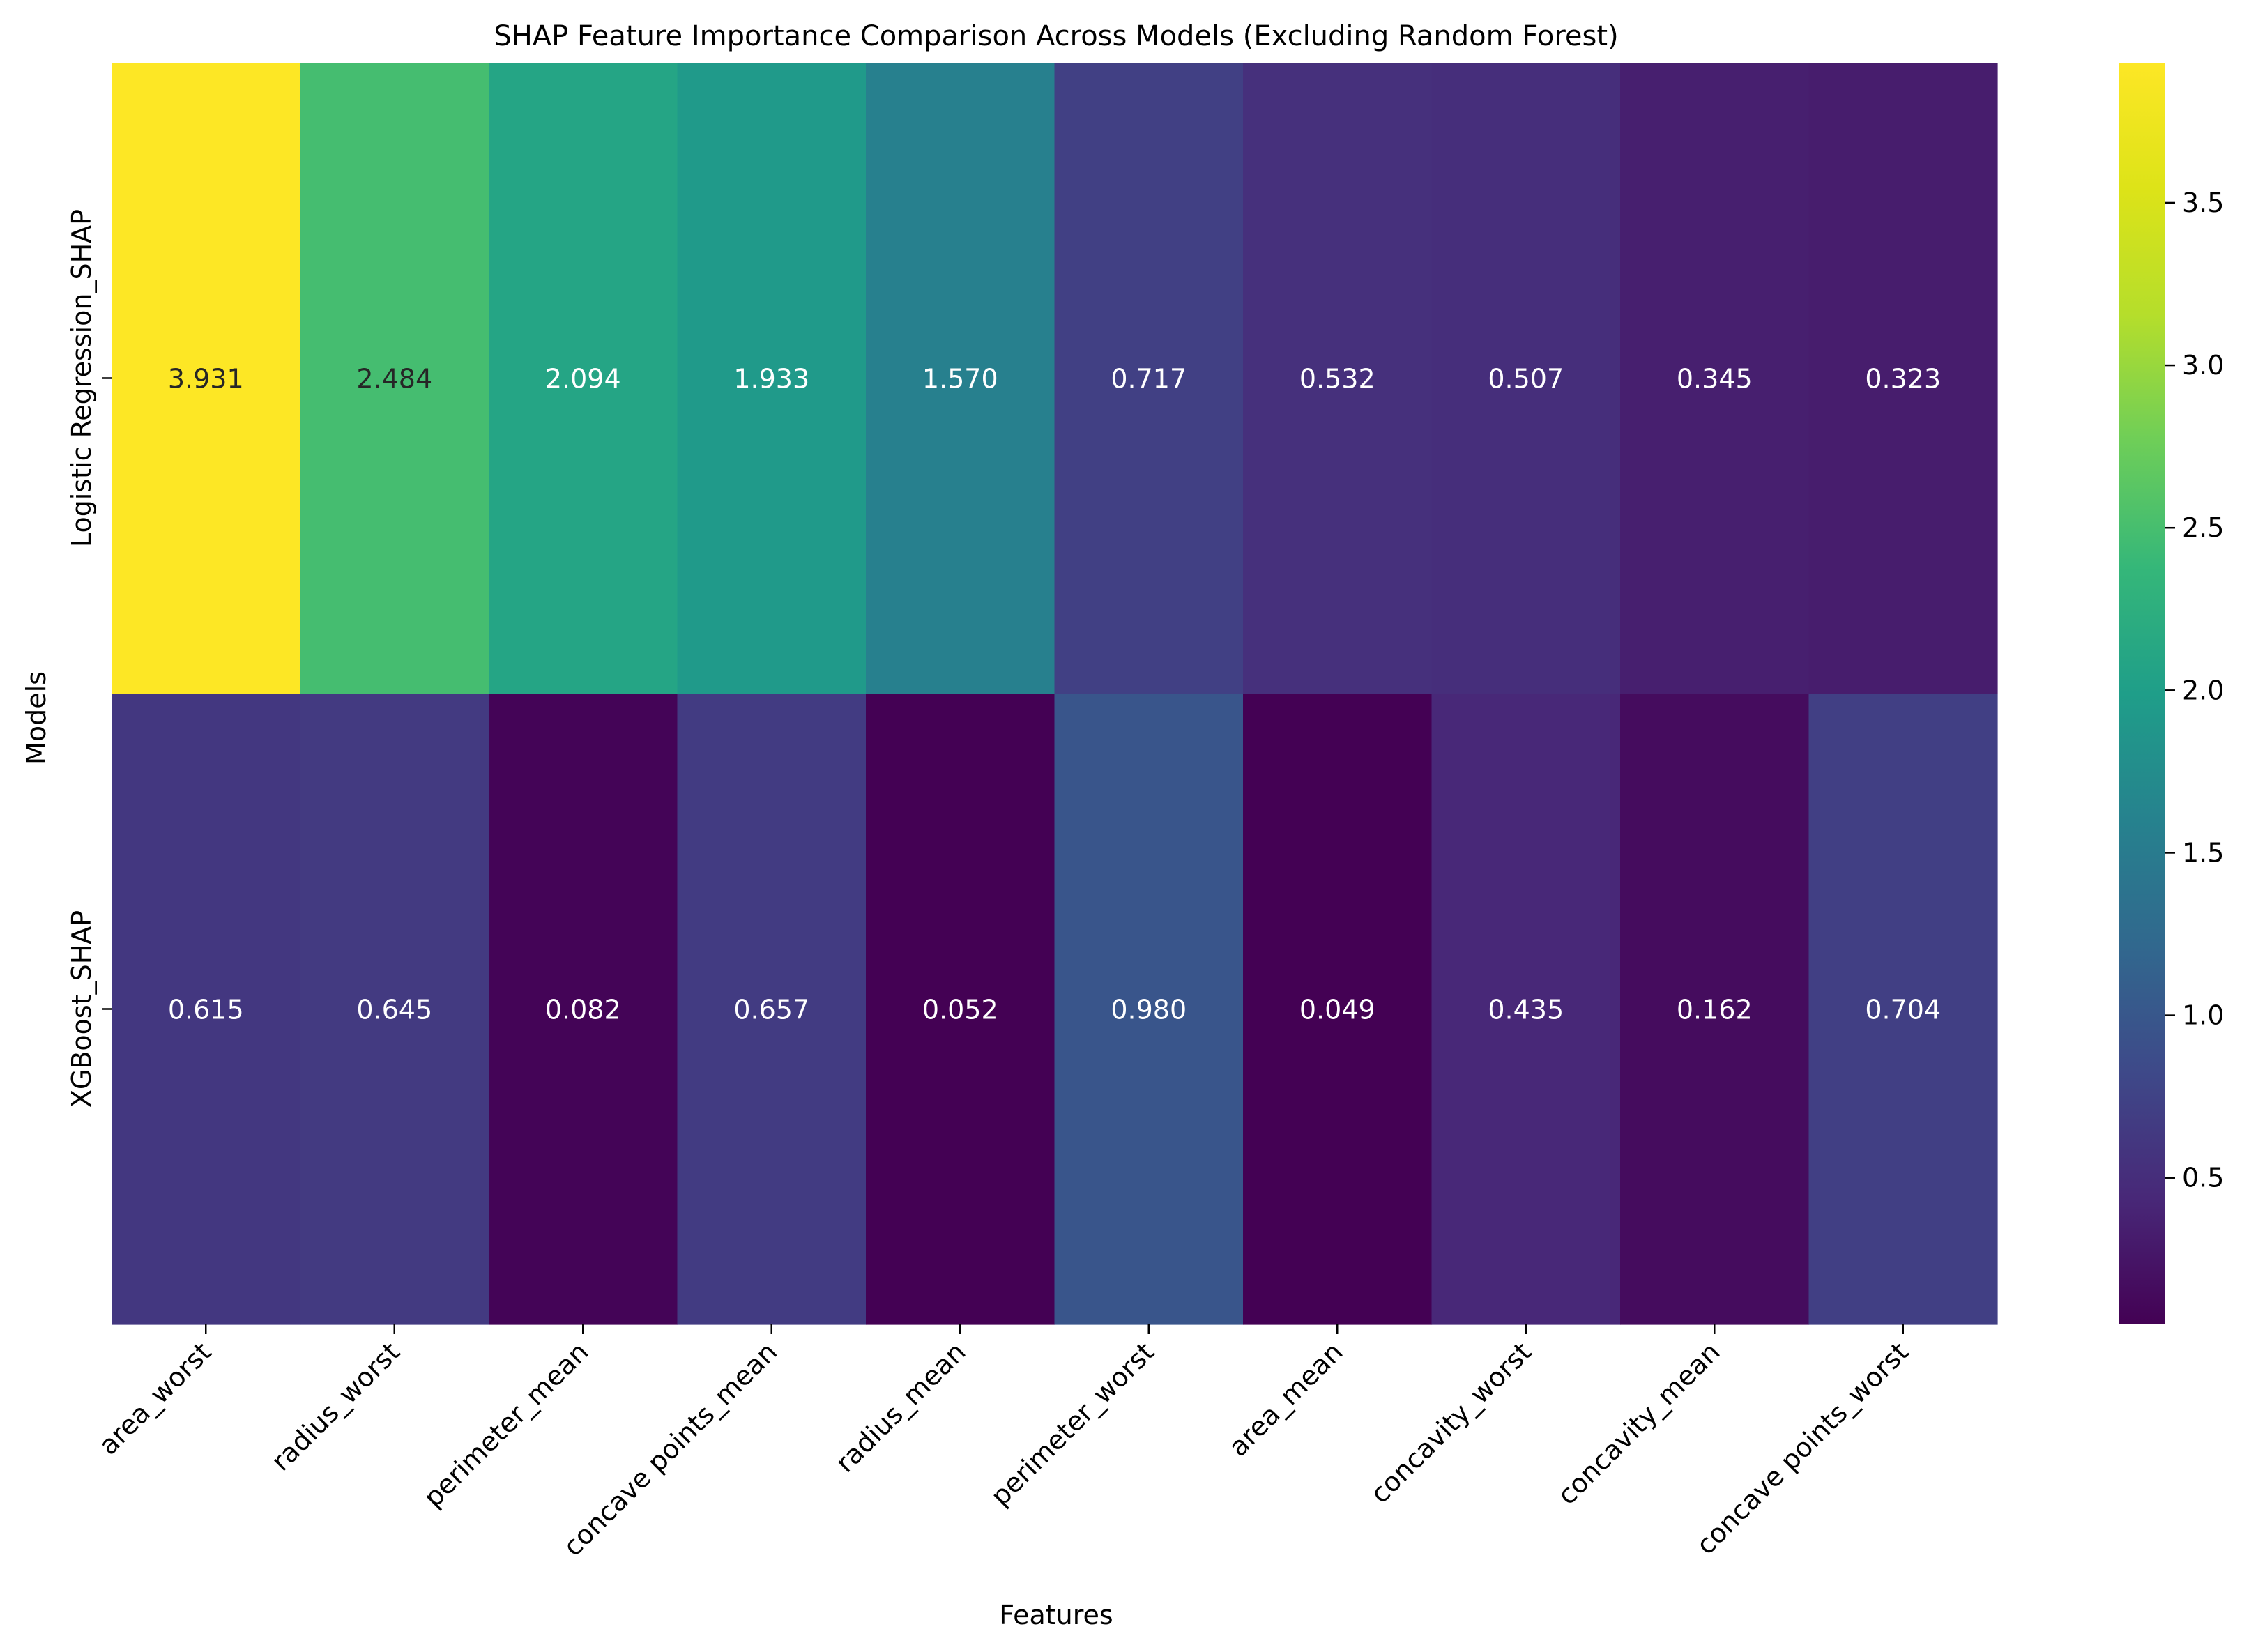  I want to click on x-tick-label: perimeter_mean, so click(506, 1424).